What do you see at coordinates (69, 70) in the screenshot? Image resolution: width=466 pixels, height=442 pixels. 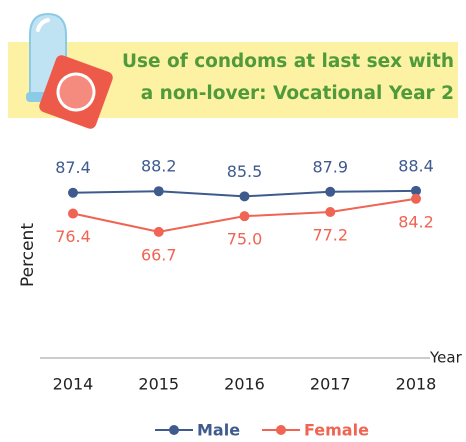 I see `condom-icon` at bounding box center [69, 70].